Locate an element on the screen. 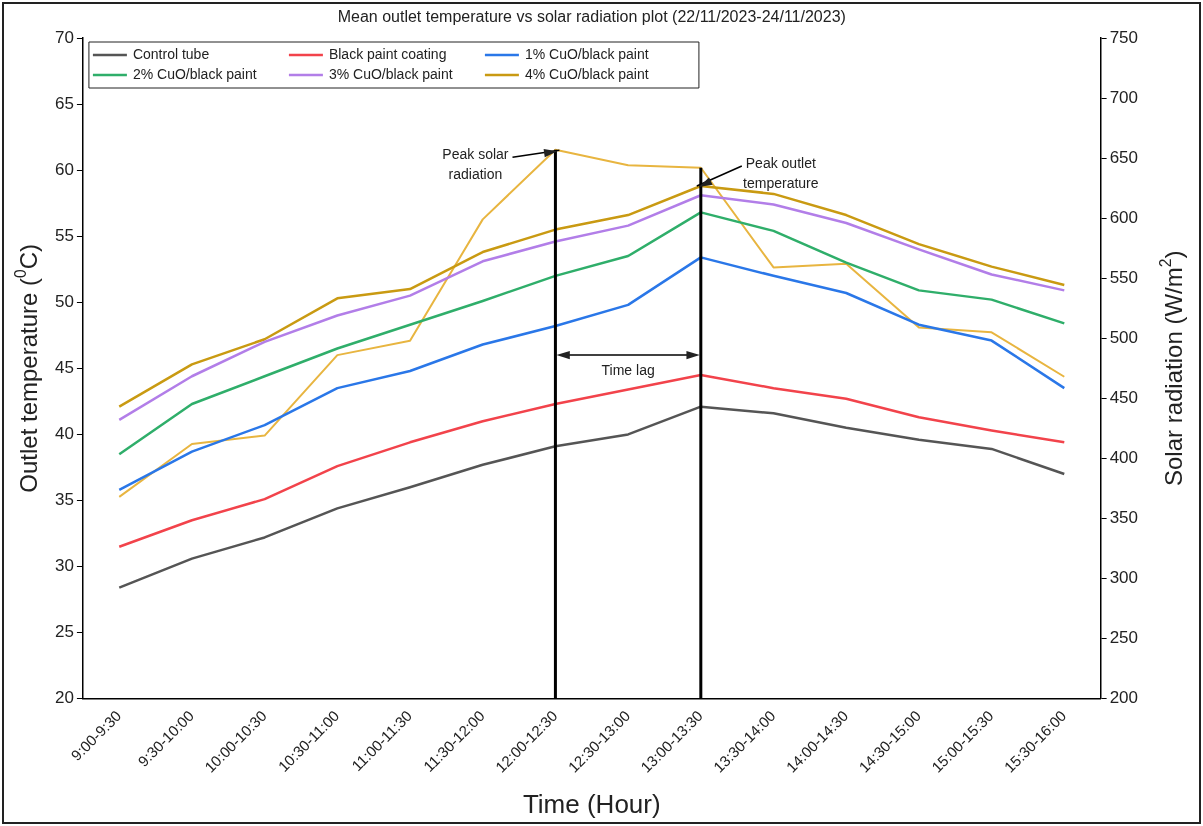 The height and width of the screenshot is (826, 1203). y-tick-label: 25 is located at coordinates (64, 632).